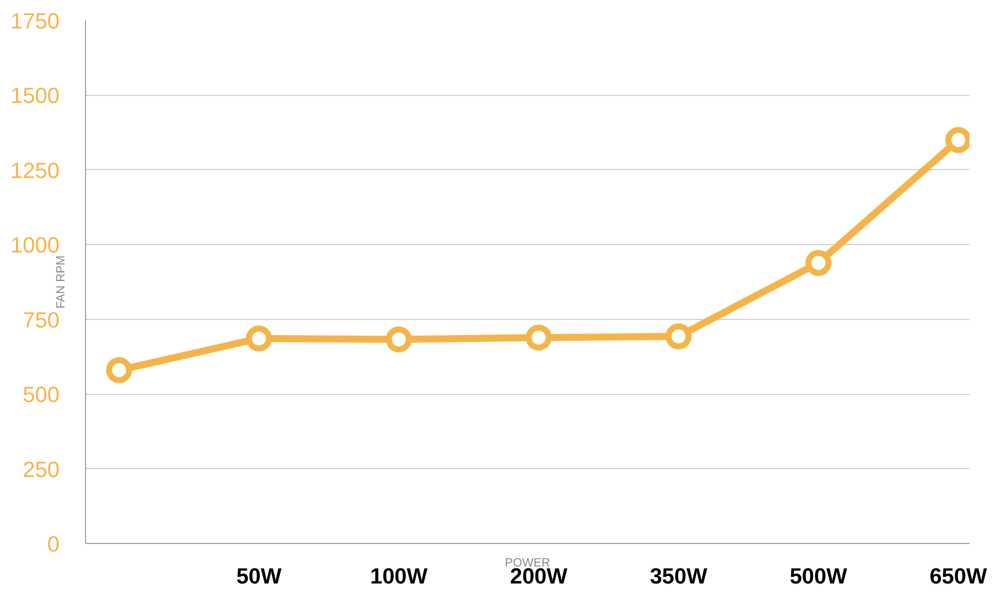 The image size is (999, 603). I want to click on x-tick-label: 100W, so click(399, 576).